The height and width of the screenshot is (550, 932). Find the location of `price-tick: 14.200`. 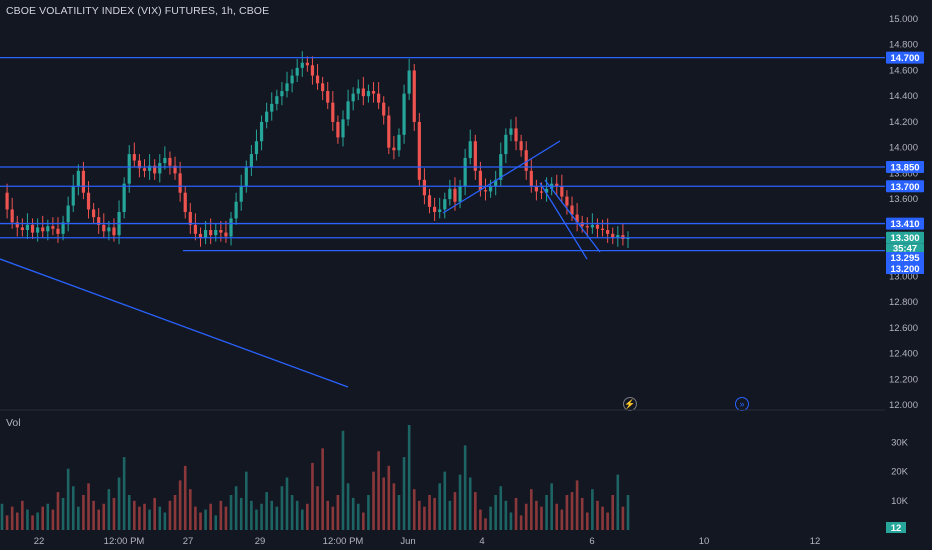

price-tick: 14.200 is located at coordinates (903, 122).